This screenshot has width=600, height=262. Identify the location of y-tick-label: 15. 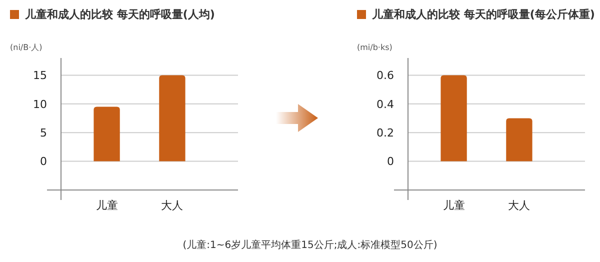
(40, 75).